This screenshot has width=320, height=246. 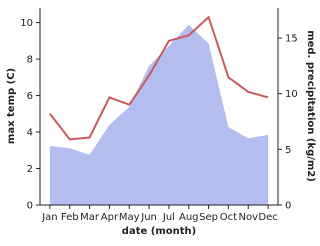 I want to click on x-tick-label: Feb, so click(x=70, y=217).